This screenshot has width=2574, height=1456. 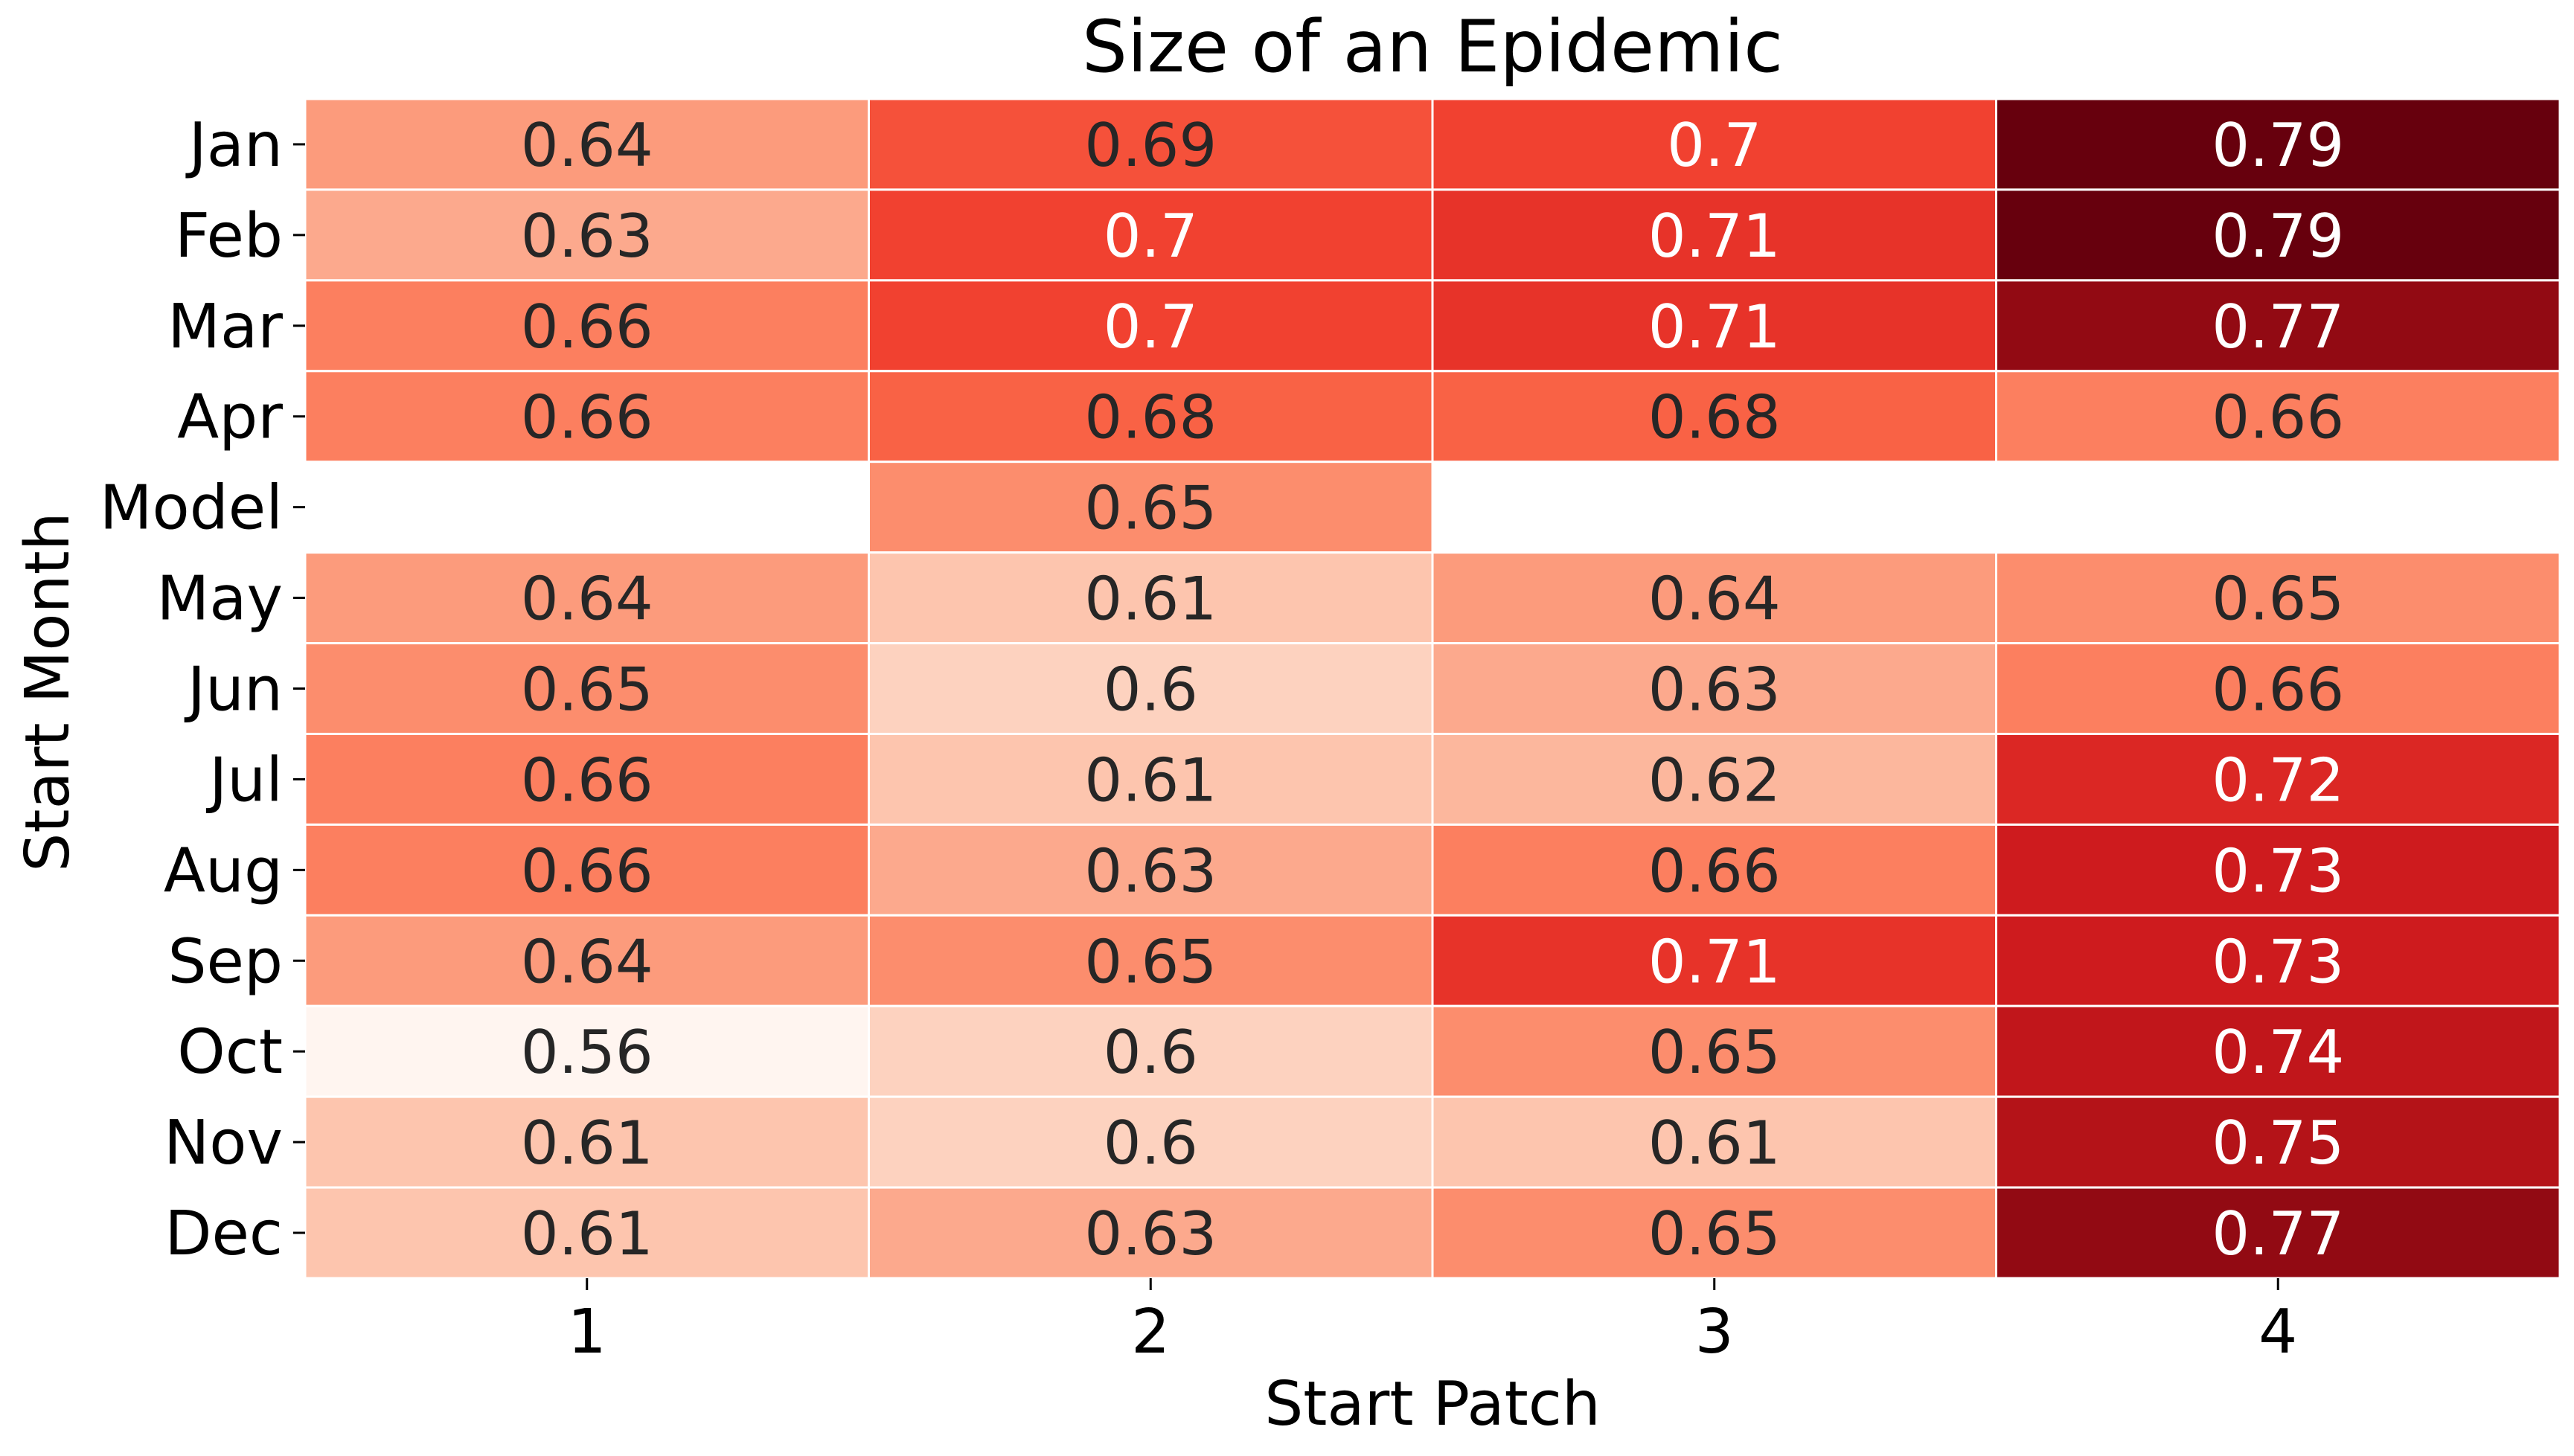 I want to click on y-tick-label: Jun, so click(x=234, y=690).